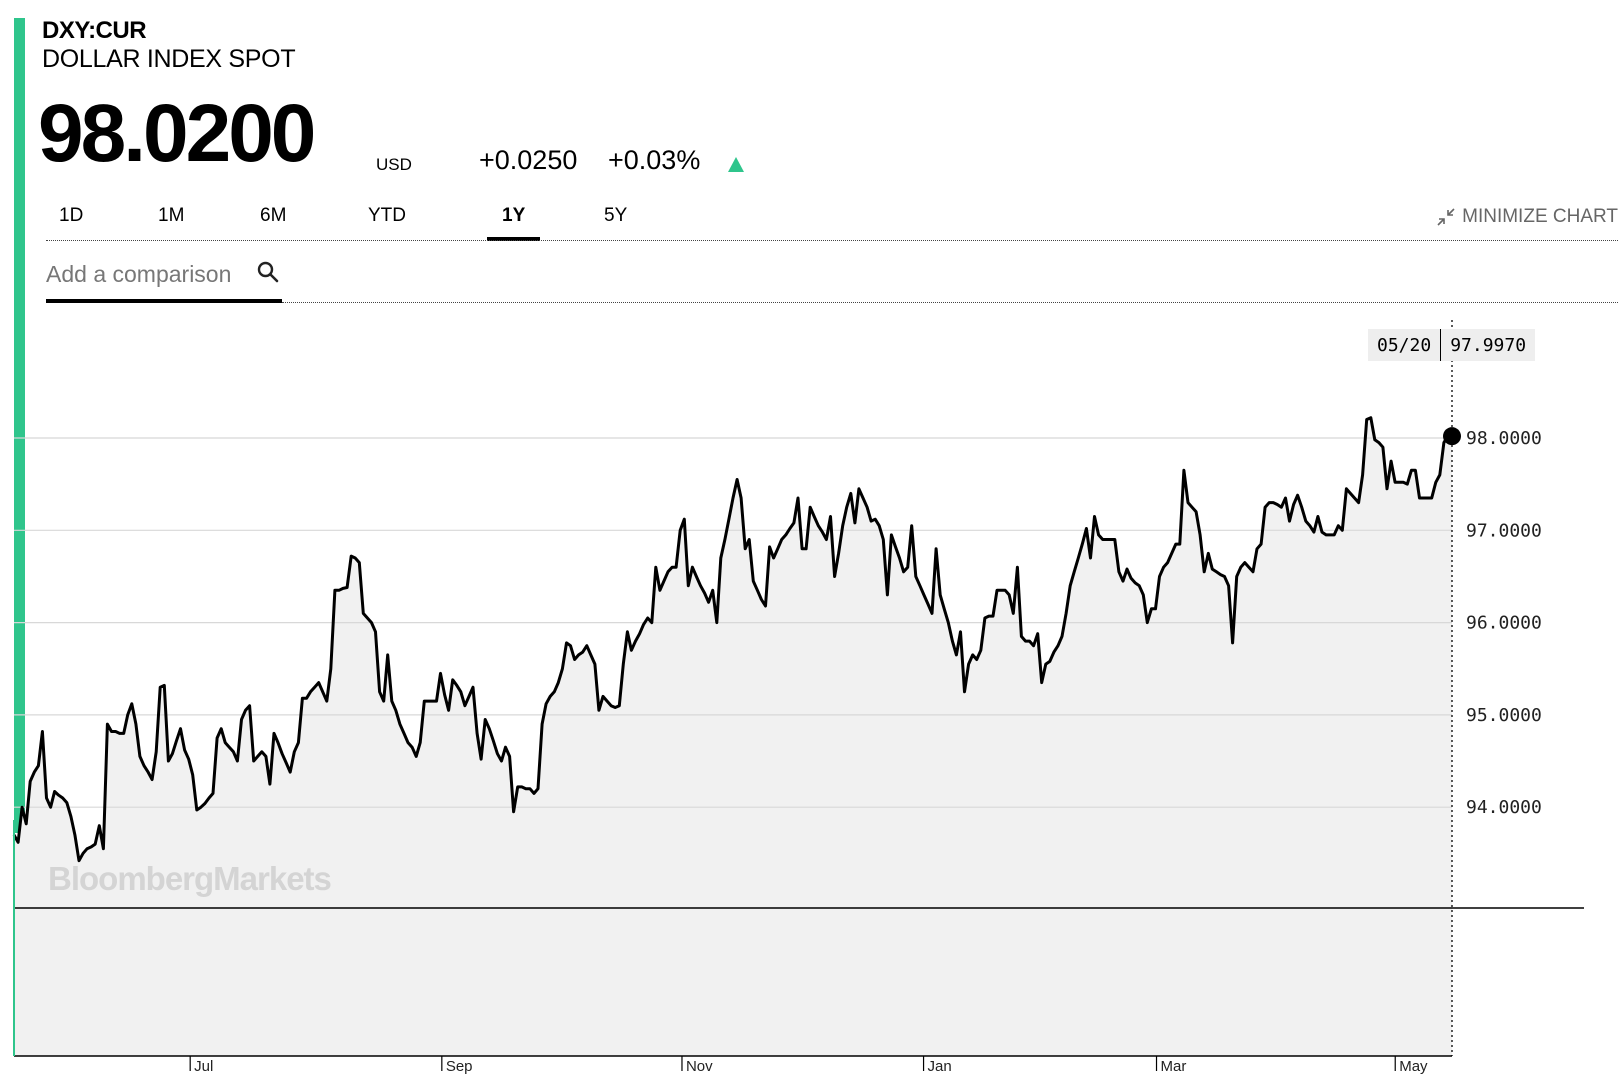  Describe the element at coordinates (950, 302) in the screenshot. I see `comparison-divider` at that location.